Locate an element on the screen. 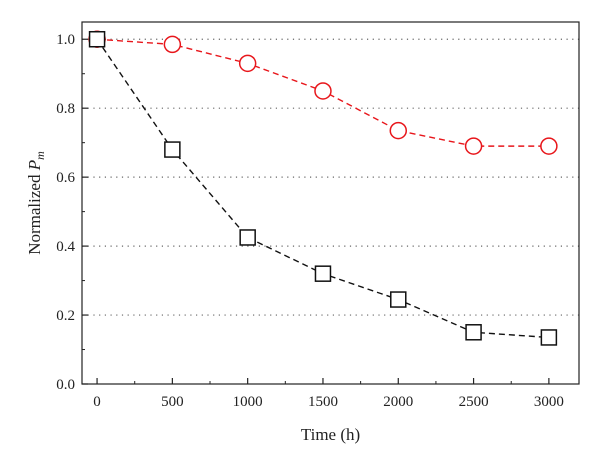 The width and height of the screenshot is (600, 464). y-axis-label-text: Normalized is located at coordinates (34, 212).